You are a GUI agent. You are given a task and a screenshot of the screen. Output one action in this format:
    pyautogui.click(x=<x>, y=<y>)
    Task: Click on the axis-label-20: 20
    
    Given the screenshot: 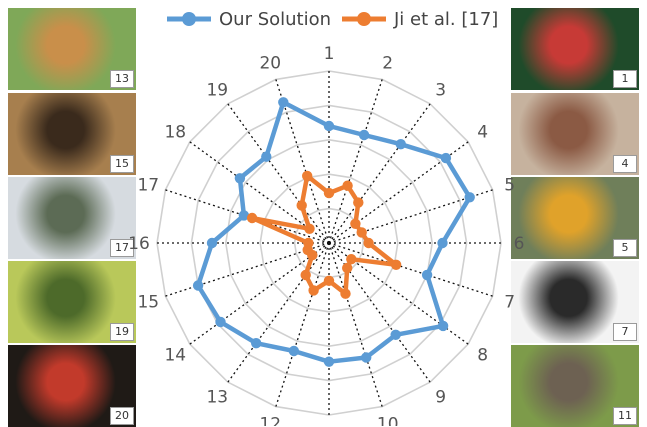 What is the action you would take?
    pyautogui.click(x=270, y=63)
    